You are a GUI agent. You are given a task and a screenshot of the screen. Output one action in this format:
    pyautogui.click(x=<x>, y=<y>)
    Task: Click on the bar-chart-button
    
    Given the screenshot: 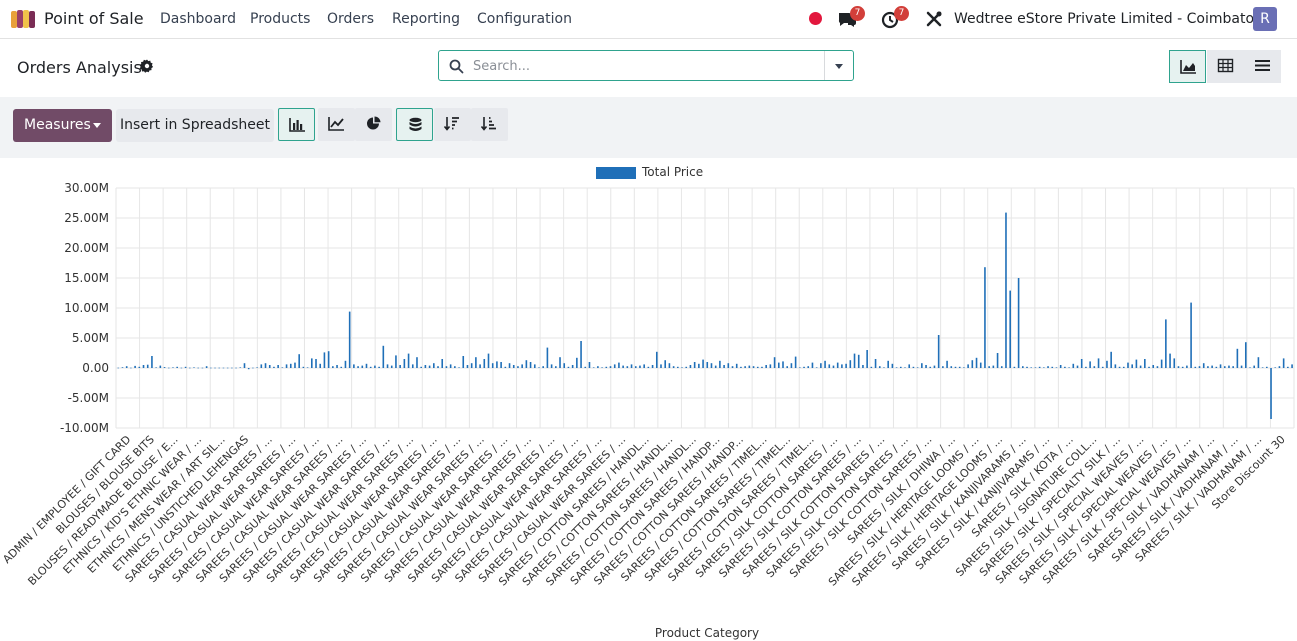 What is the action you would take?
    pyautogui.click(x=296, y=124)
    